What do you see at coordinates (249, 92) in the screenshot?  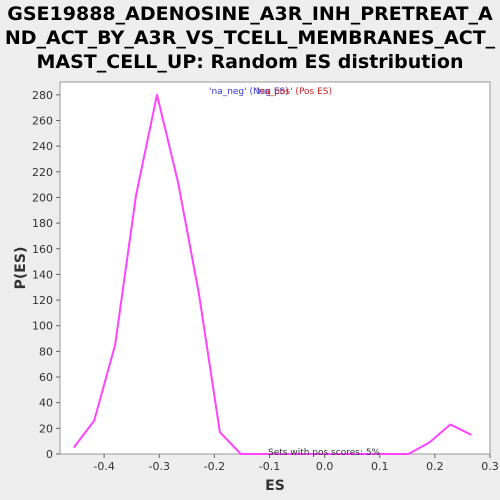 I see `legend-neg-label: 'na_neg' (Neg ES)` at bounding box center [249, 92].